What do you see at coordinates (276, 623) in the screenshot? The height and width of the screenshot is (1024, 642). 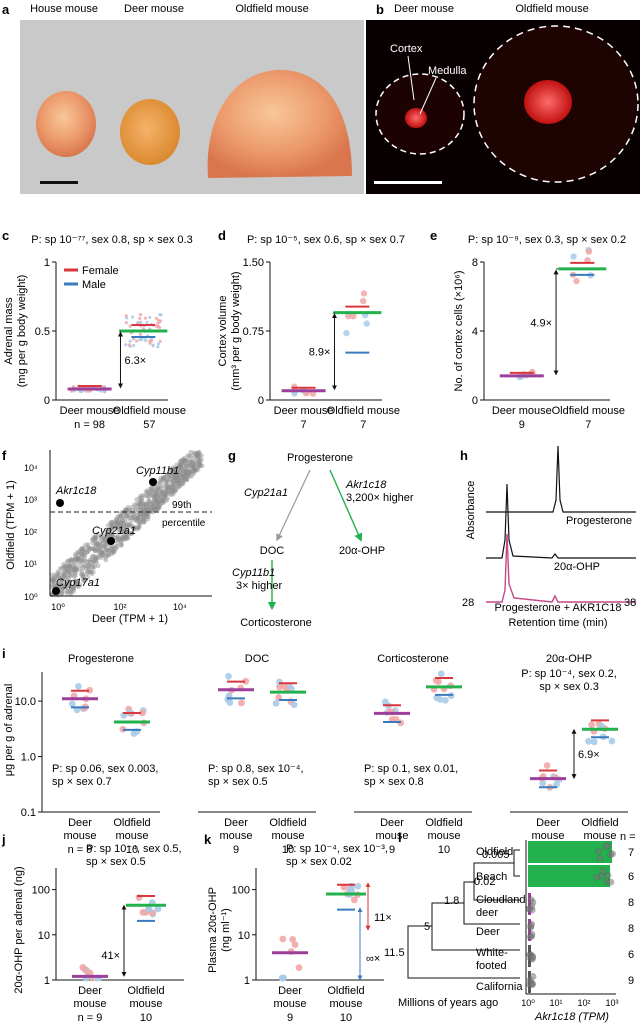 I see `node-corticosterone: Corticosterone` at bounding box center [276, 623].